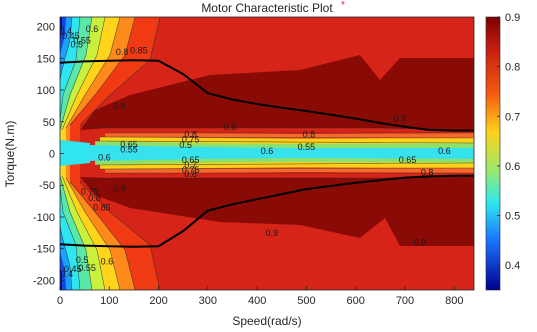  I want to click on colorbar, so click(493, 153).